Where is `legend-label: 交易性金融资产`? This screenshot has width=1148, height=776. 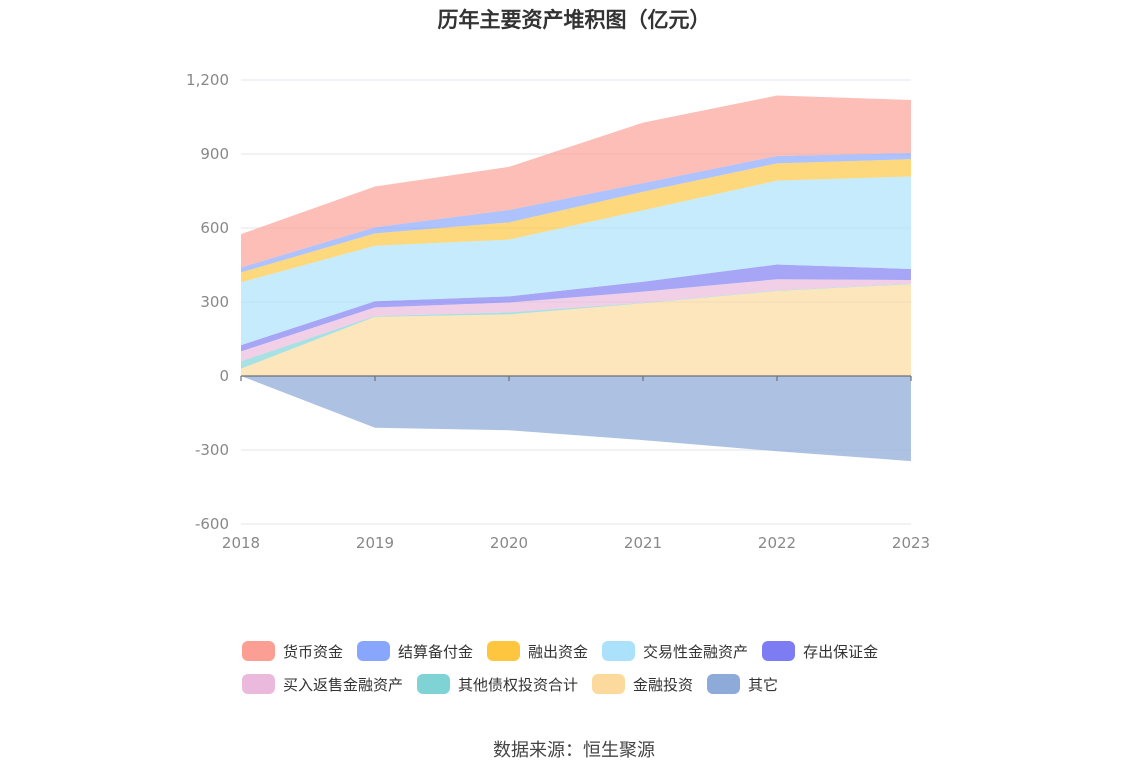
legend-label: 交易性金融资产 is located at coordinates (696, 651).